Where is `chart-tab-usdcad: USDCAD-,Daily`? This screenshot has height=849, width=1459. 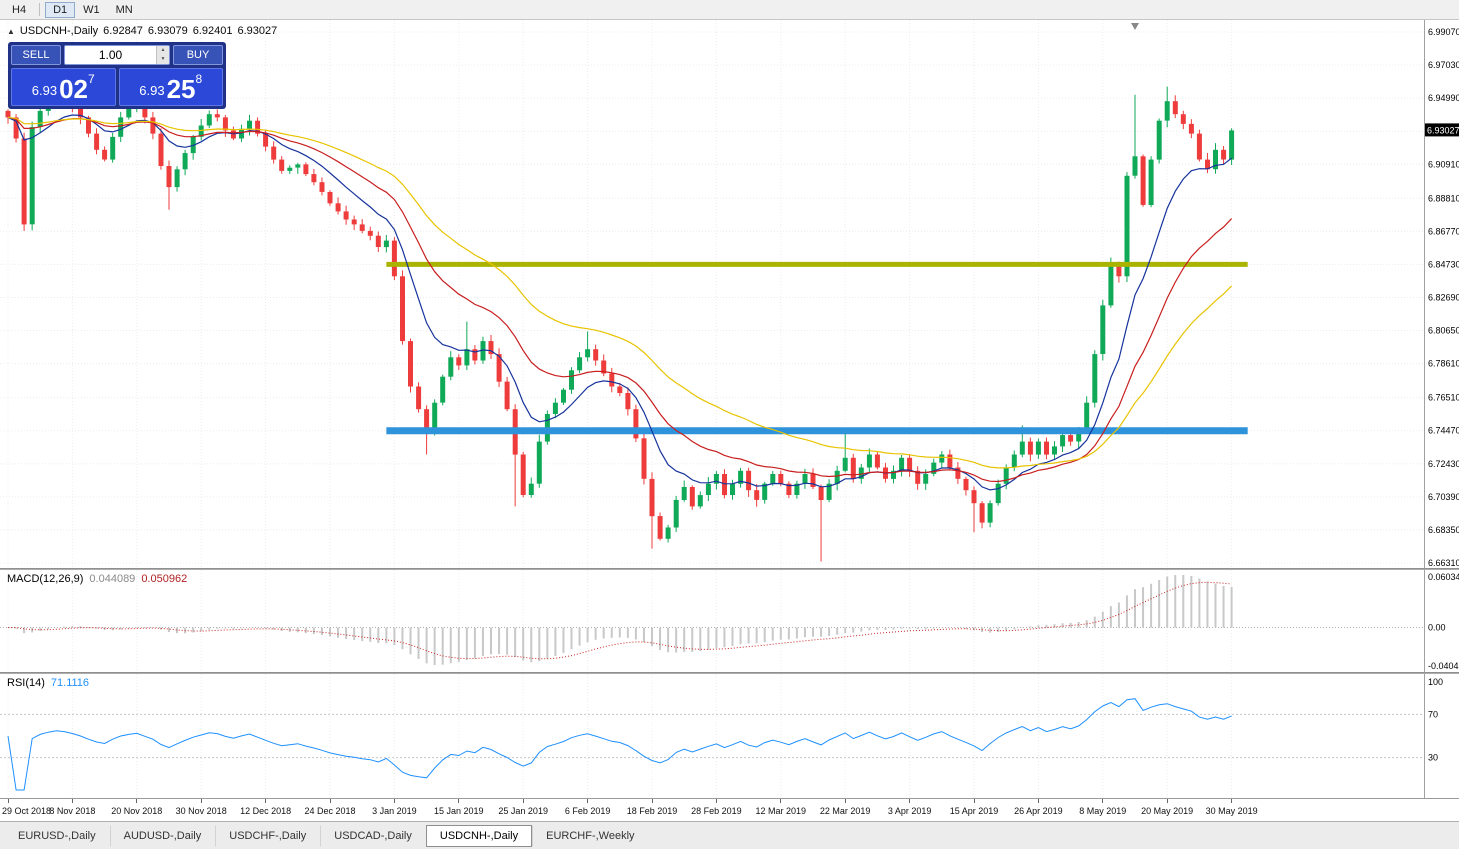 chart-tab-usdcad: USDCAD-,Daily is located at coordinates (373, 835).